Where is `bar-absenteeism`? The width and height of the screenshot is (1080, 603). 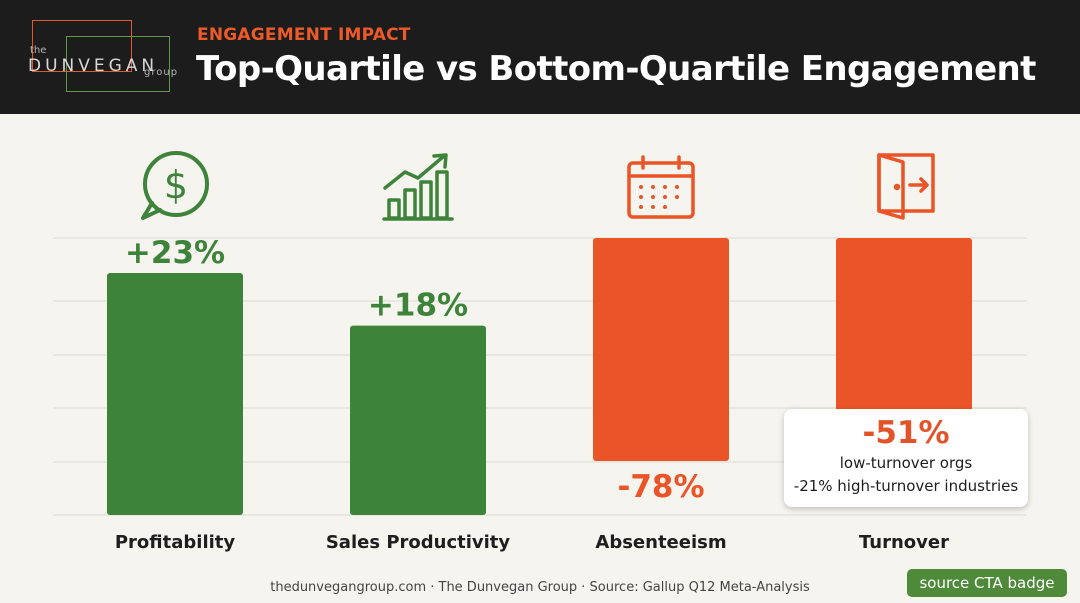
bar-absenteeism is located at coordinates (661, 349).